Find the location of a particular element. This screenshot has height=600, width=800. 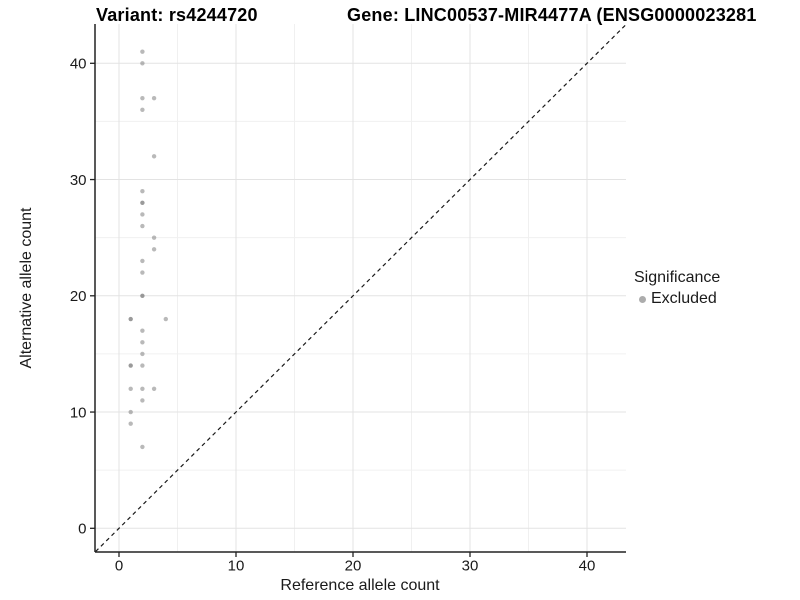

legend-title: Significance is located at coordinates (677, 277).